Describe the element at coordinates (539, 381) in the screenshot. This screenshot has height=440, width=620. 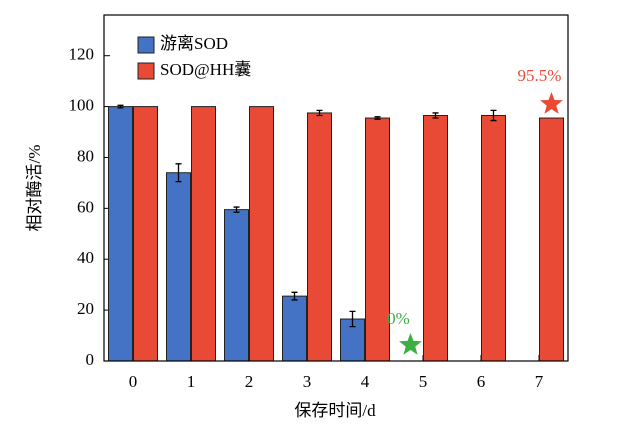
I see `x-tick-label: 7` at that location.